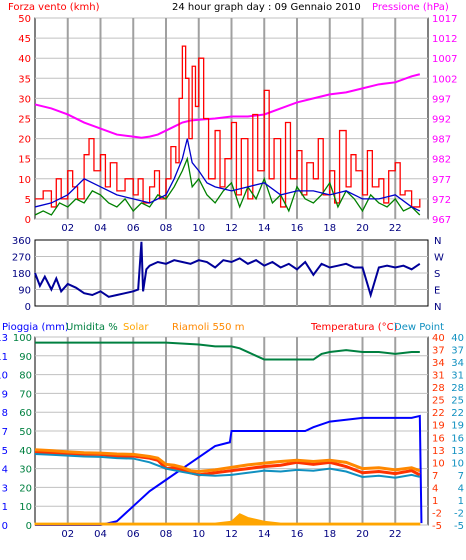  What do you see at coordinates (24, 79) in the screenshot?
I see `wind-tick-label: 35` at bounding box center [24, 79].